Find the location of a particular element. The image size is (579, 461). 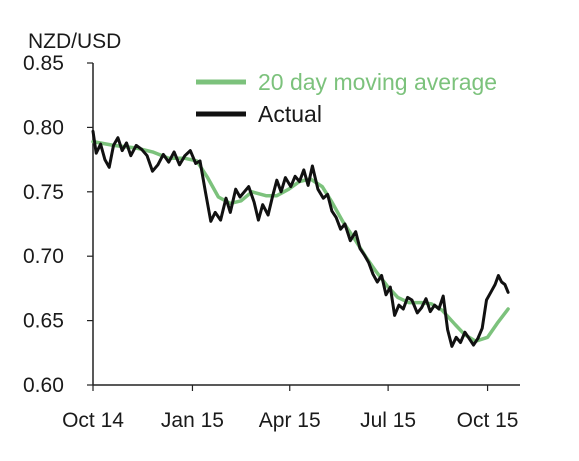

x-tick-label: Jan 15 is located at coordinates (192, 420).